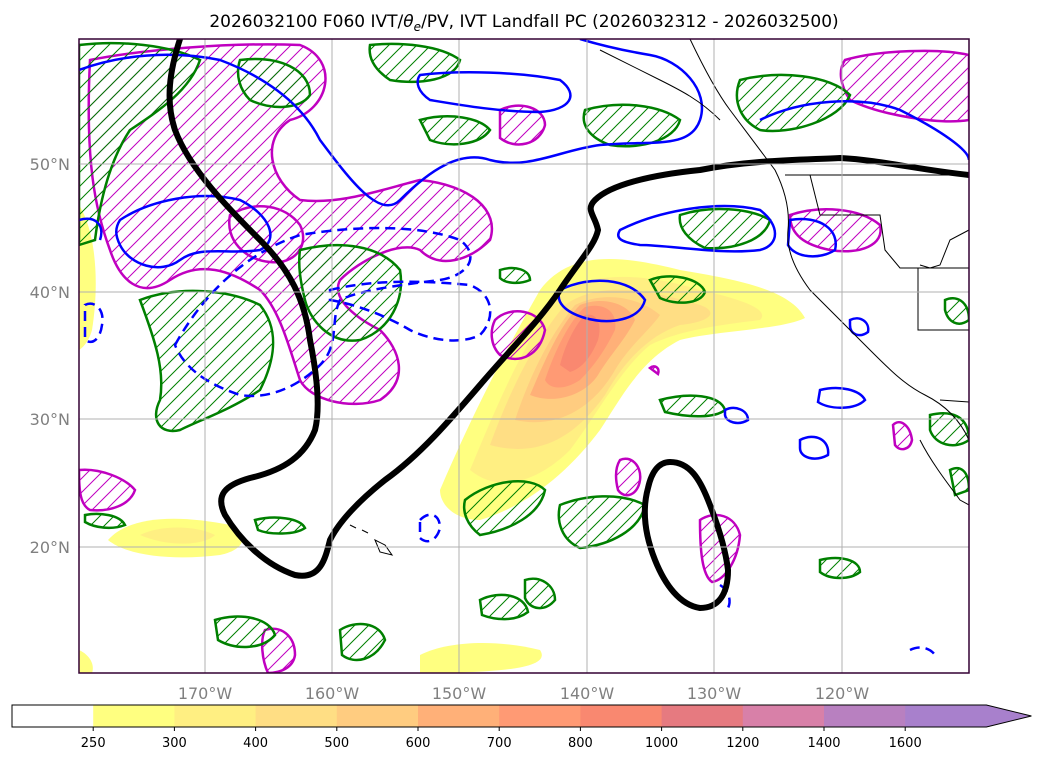  Describe the element at coordinates (50, 164) in the screenshot. I see `lat-label-50n: 50°N` at that location.